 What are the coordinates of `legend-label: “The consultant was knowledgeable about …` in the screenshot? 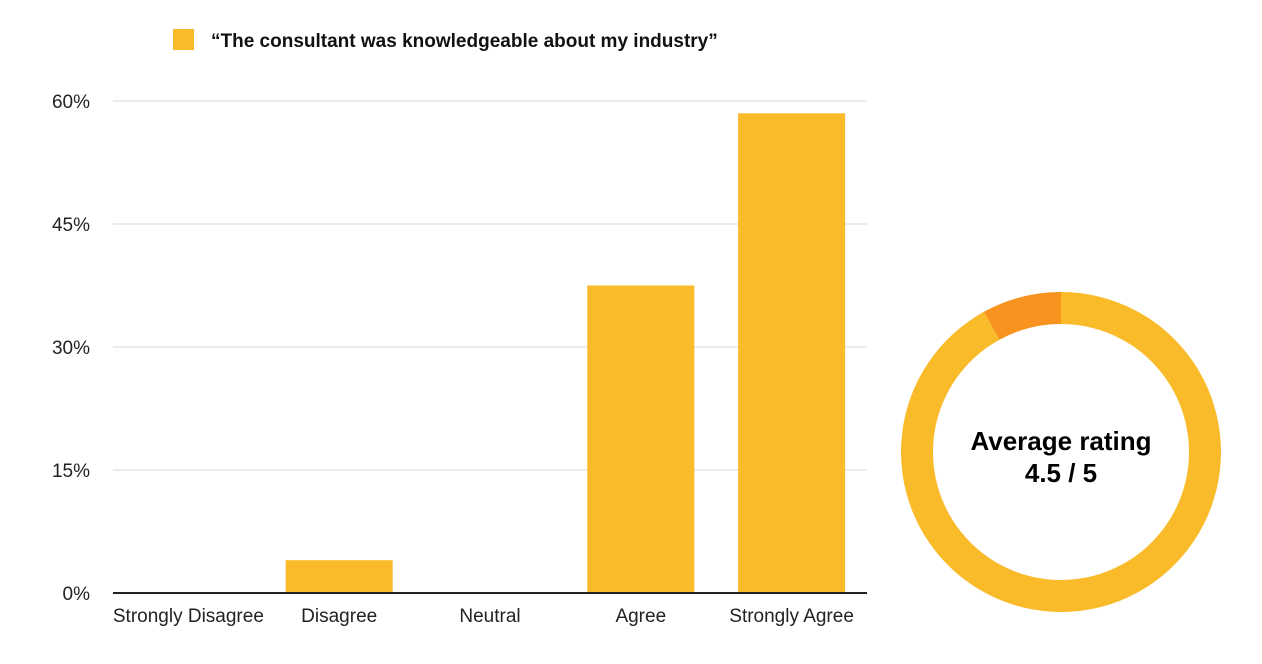 It's located at (464, 41).